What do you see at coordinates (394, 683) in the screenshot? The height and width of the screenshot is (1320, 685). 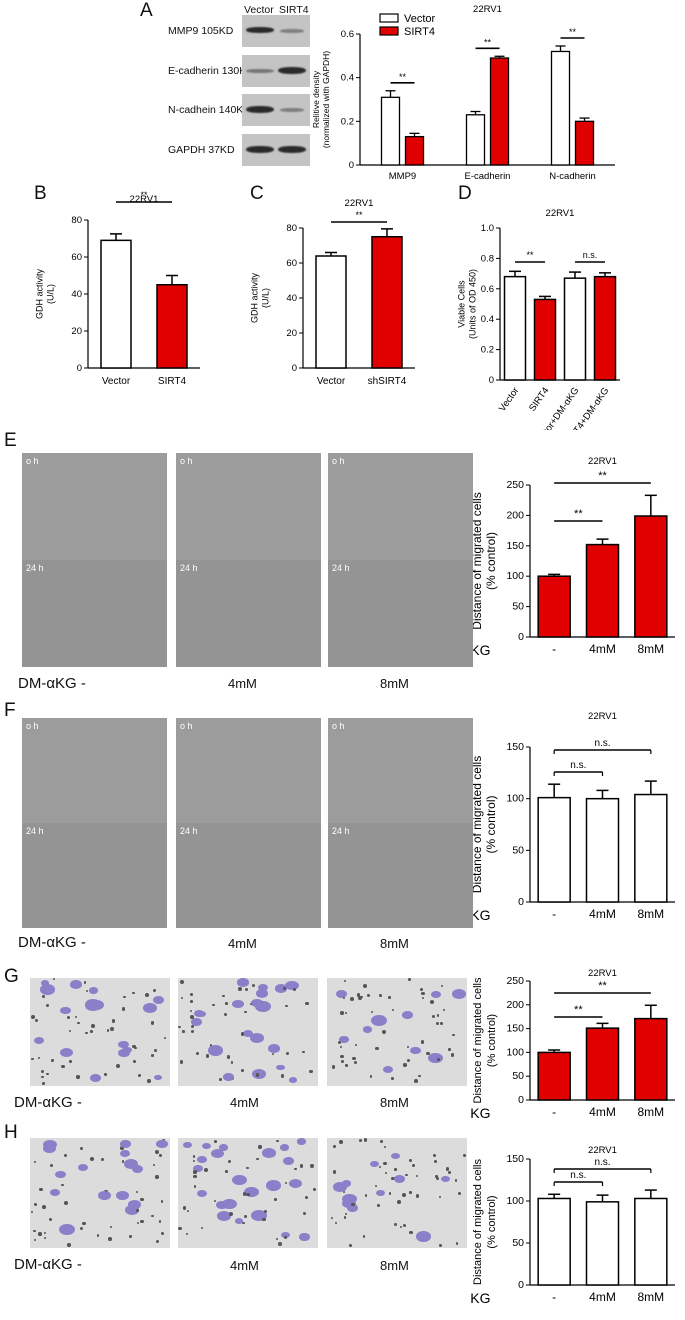 I see `dose-label-e-8mm: 8mM` at bounding box center [394, 683].